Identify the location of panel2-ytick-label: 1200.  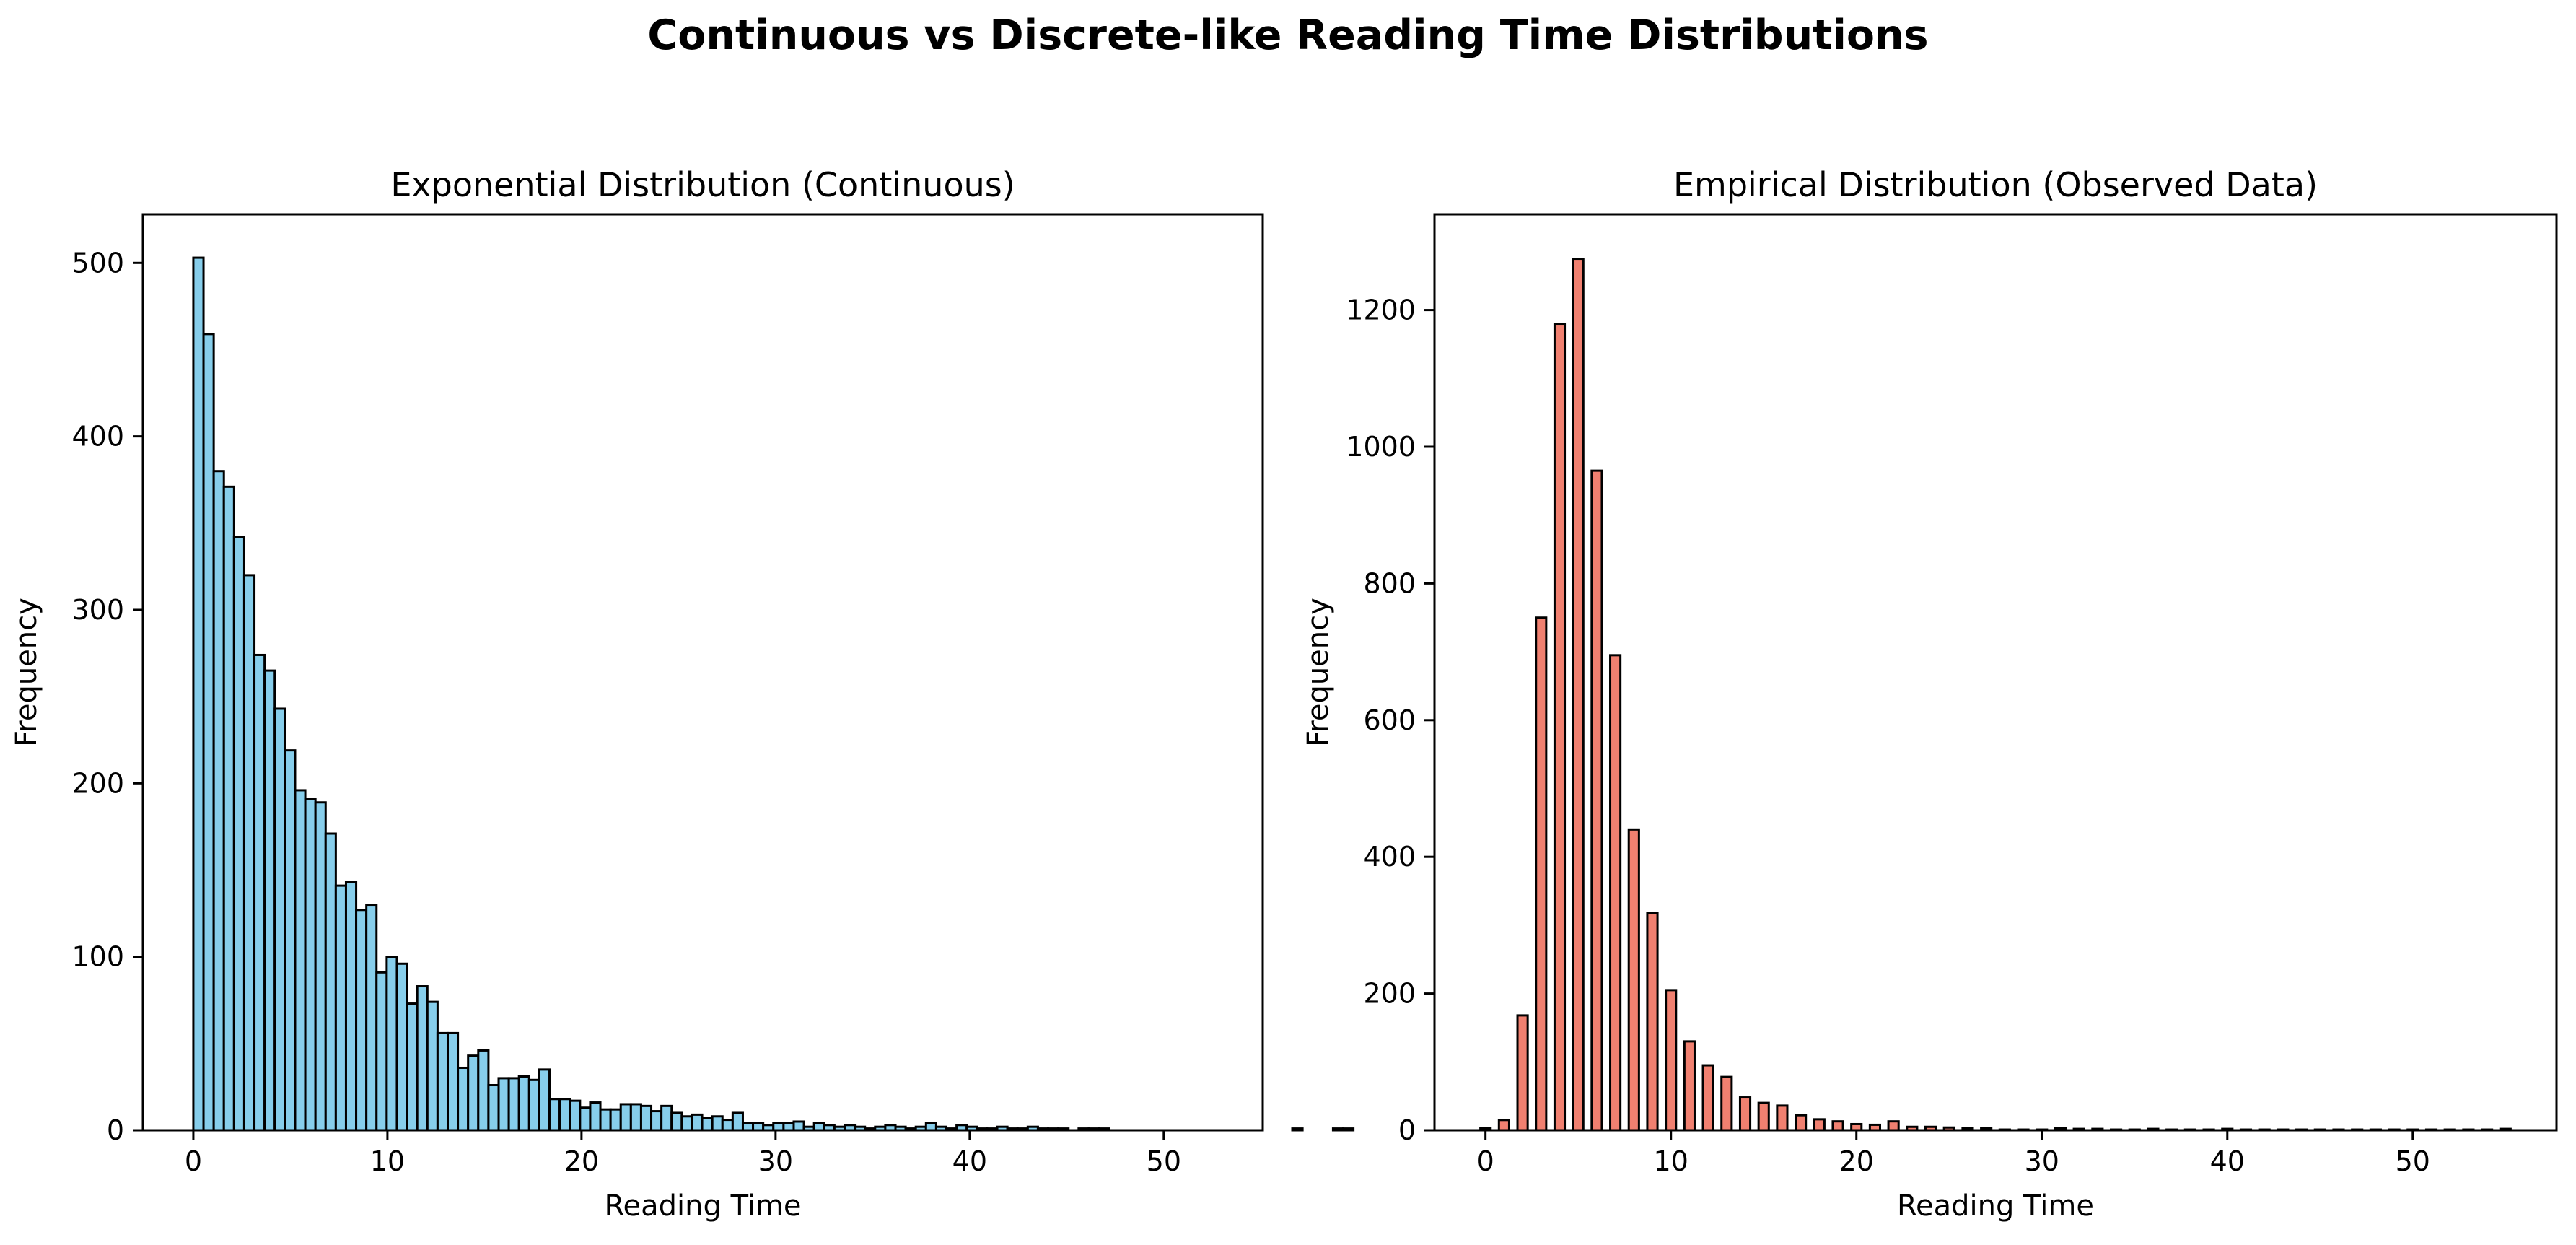
(1381, 310).